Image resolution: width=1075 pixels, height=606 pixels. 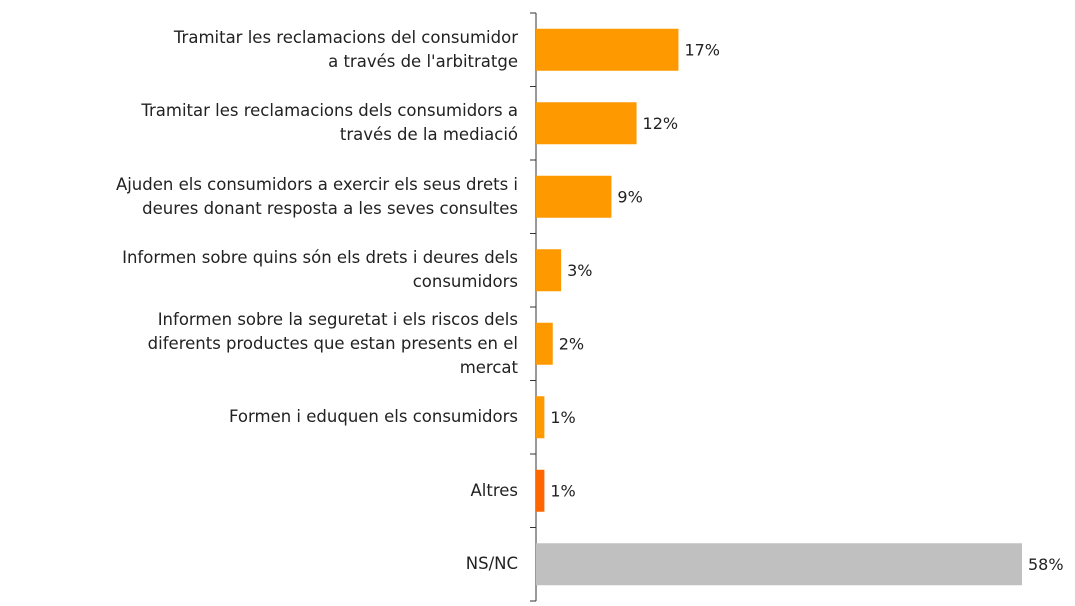 I want to click on value-label: 2%, so click(x=571, y=343).